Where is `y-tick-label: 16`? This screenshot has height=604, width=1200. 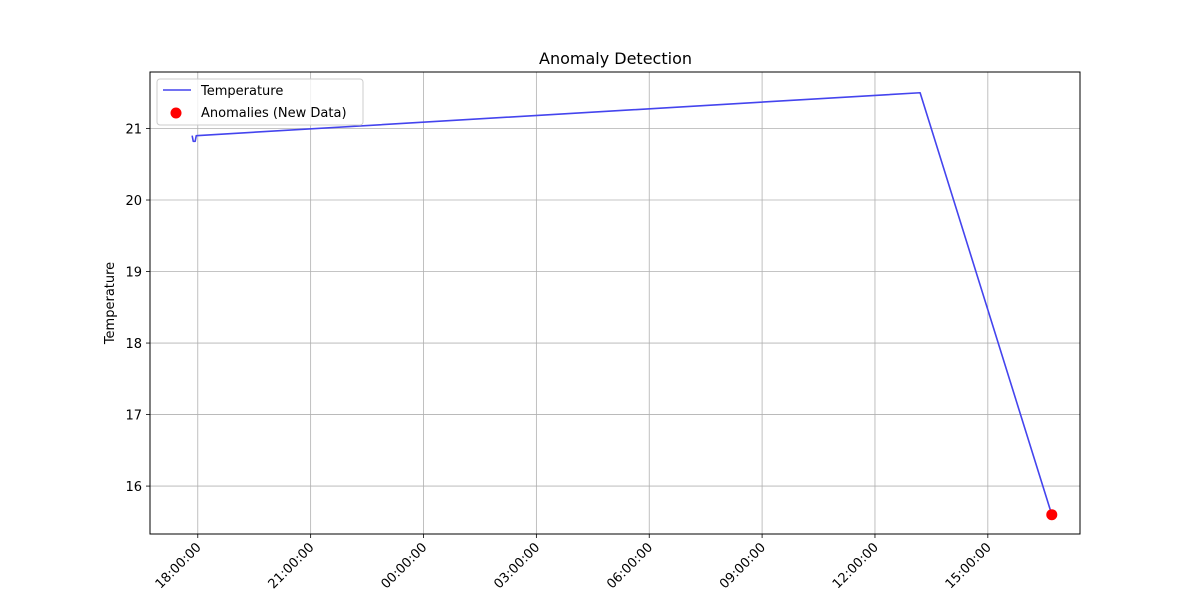 y-tick-label: 16 is located at coordinates (133, 487).